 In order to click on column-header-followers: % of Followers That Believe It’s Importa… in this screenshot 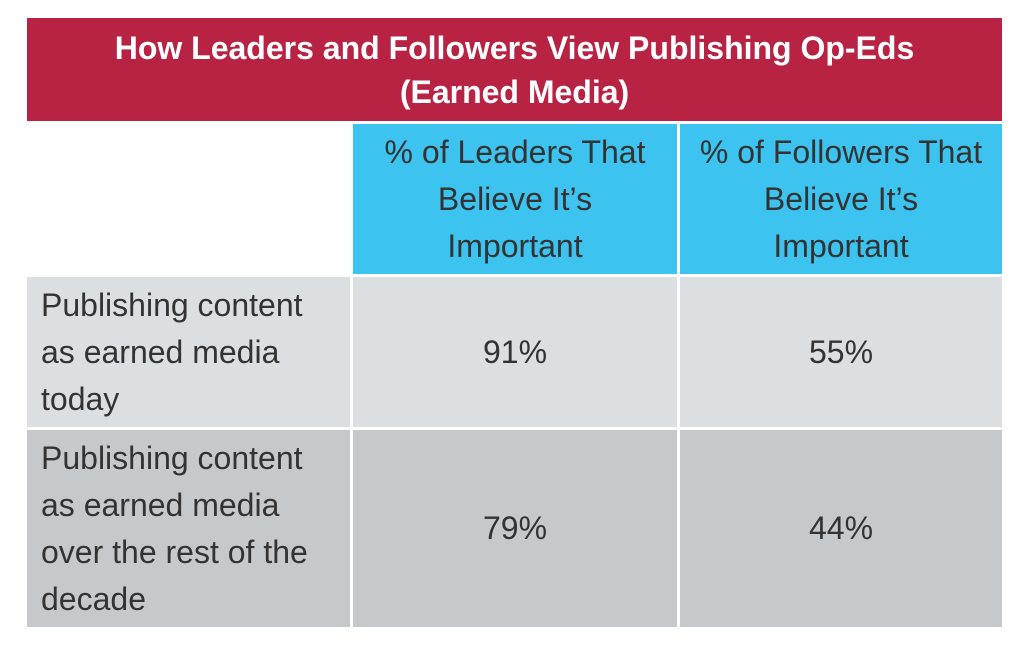, I will do `click(841, 199)`.